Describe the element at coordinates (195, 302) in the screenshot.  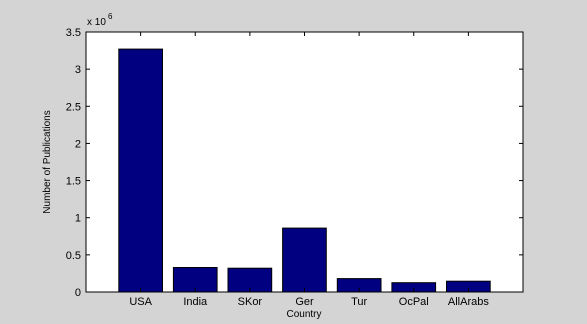
I see `x-tick-label: India` at that location.